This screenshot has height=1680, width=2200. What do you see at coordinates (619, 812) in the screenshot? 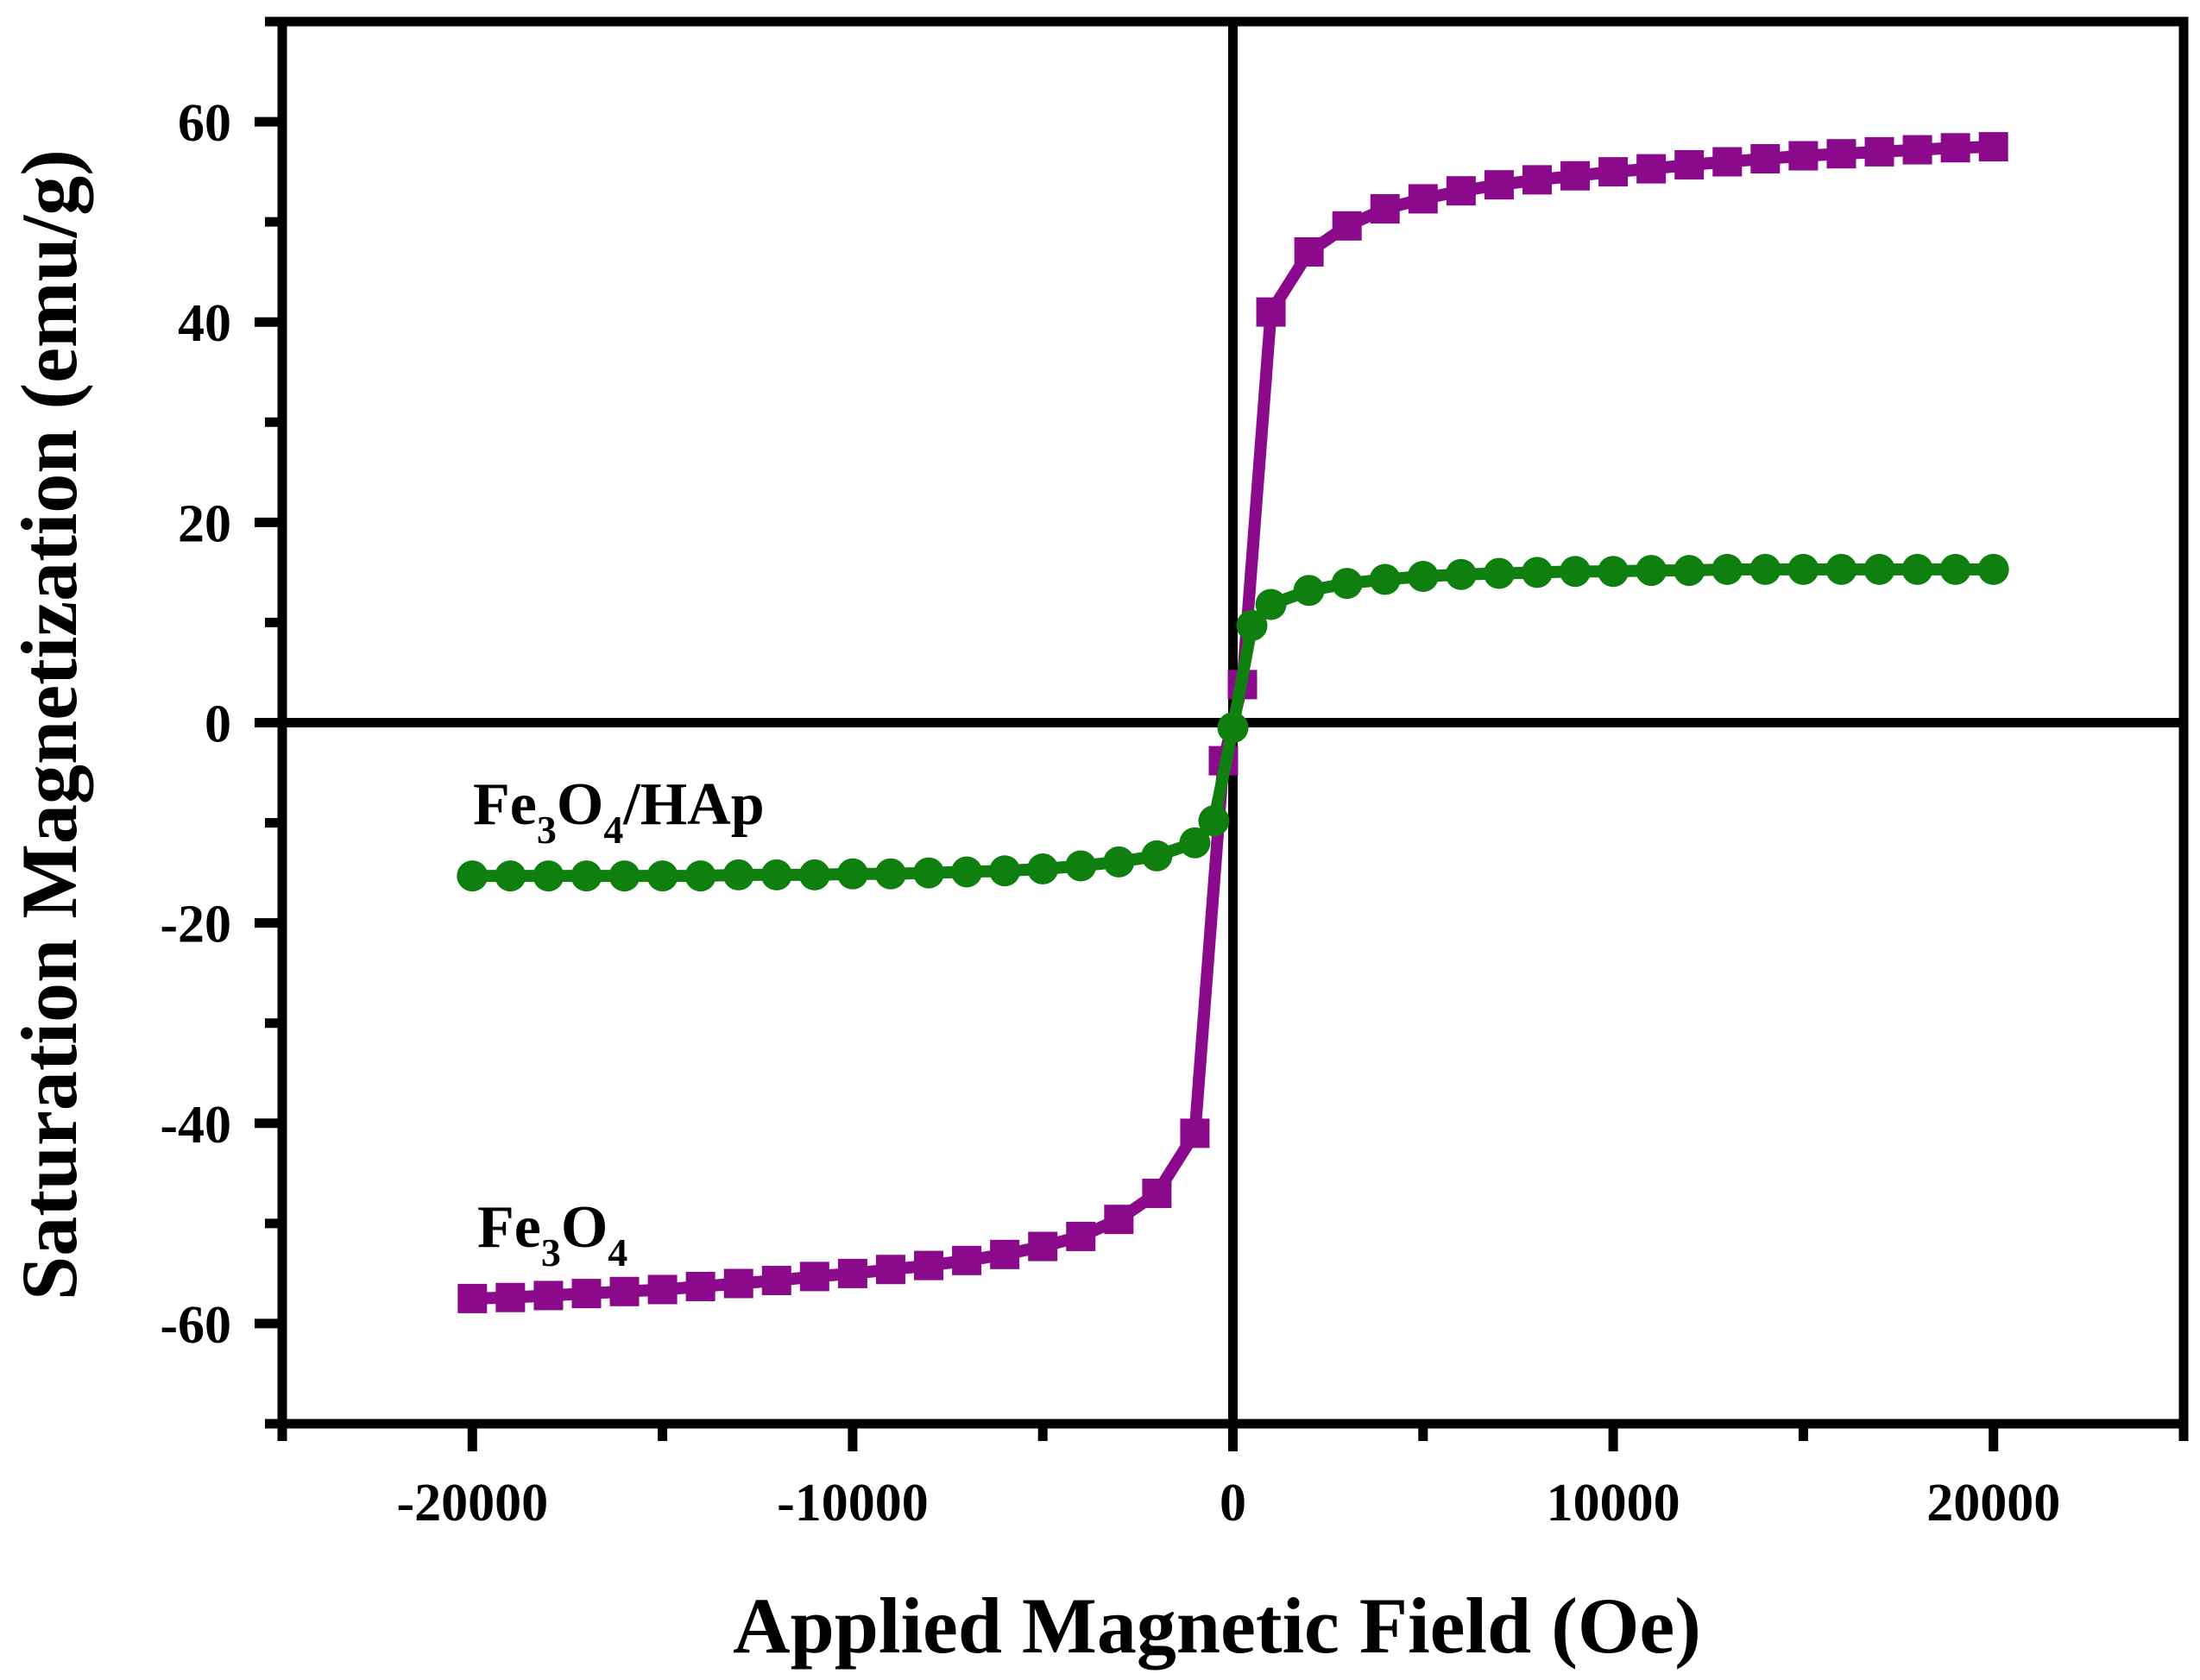
I see `series-label-fe3o4-hap: Fe3O4/HAp` at bounding box center [619, 812].